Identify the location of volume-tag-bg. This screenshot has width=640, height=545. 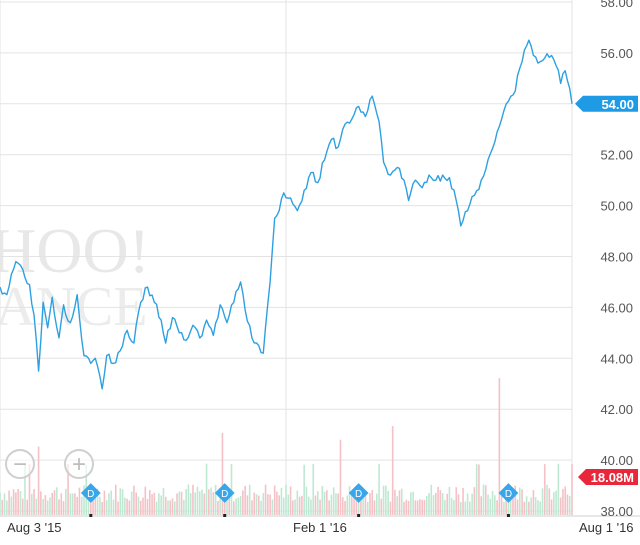
(608, 477).